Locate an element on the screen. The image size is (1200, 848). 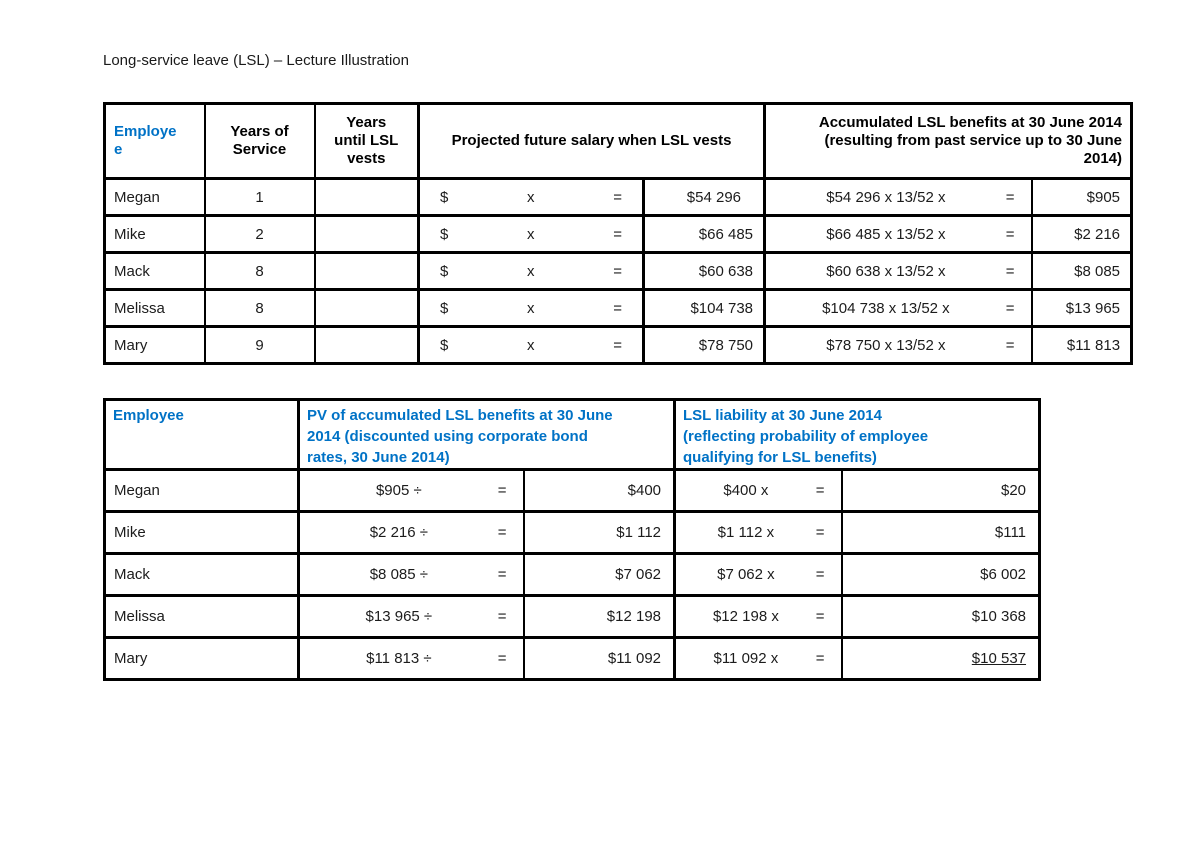
pv-value-cell: $1 112 is located at coordinates (599, 532).